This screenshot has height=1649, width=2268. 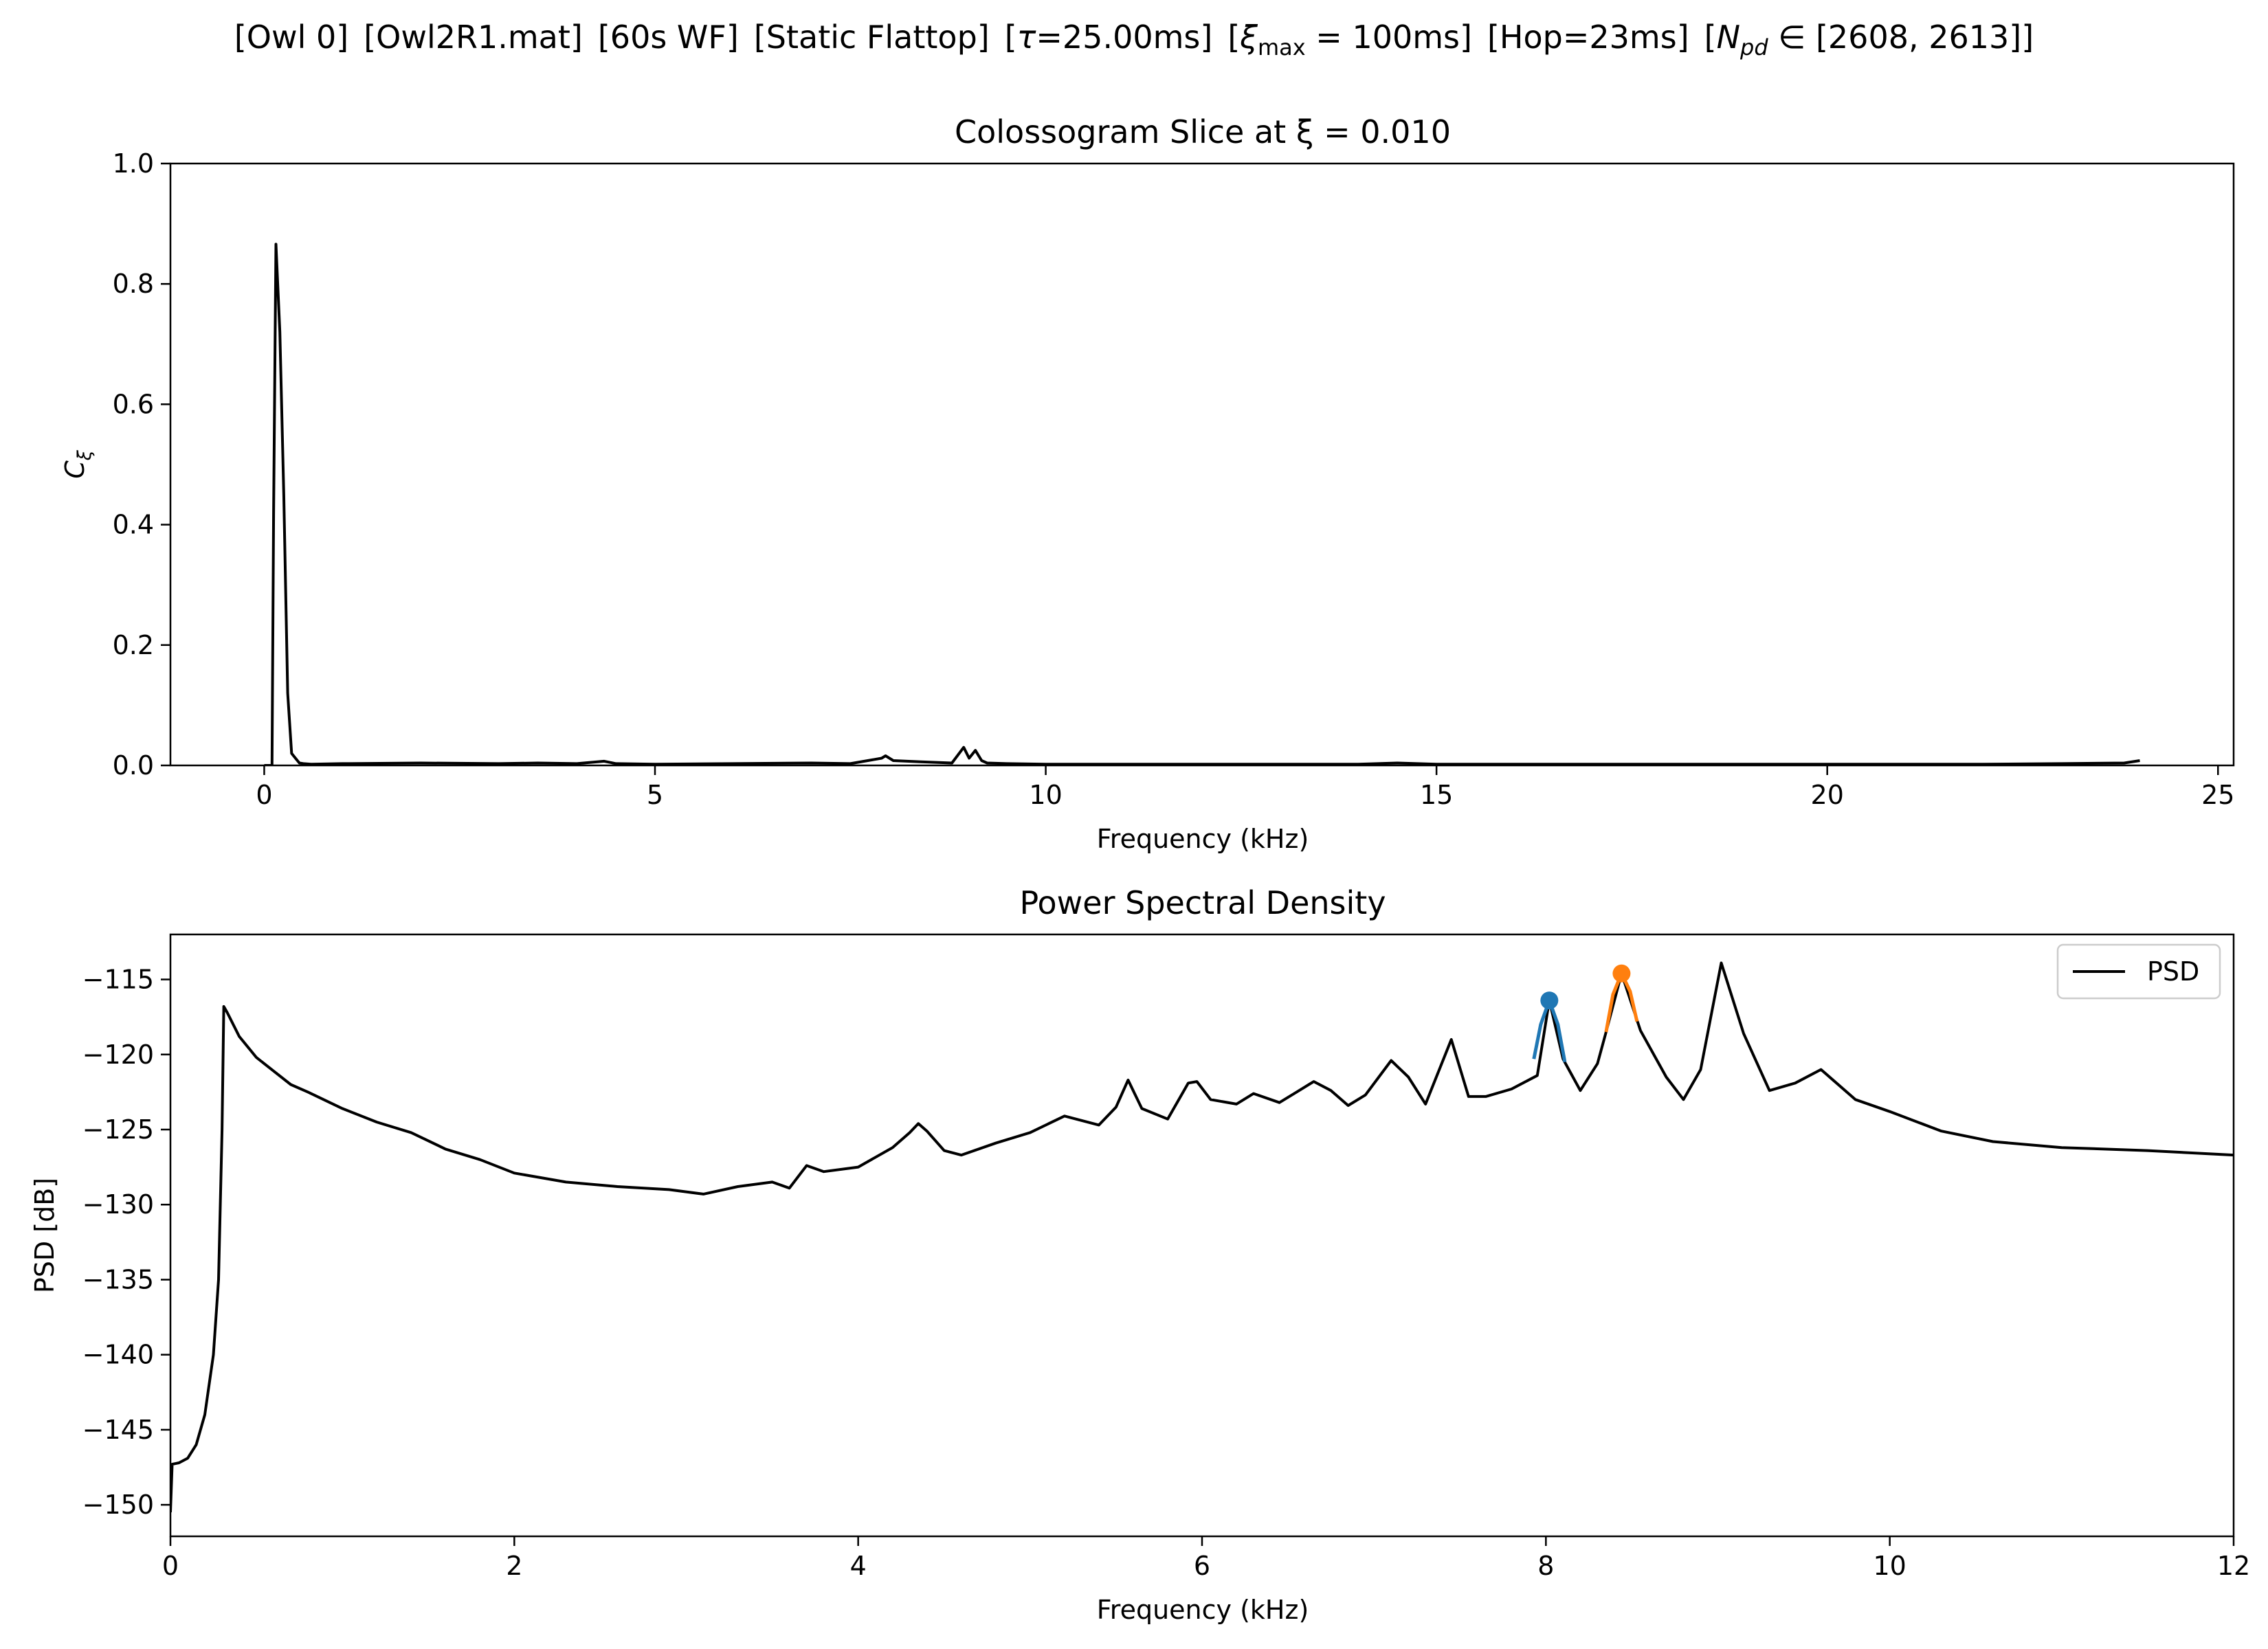 I want to click on suptitle-part: [Owl2R1.mat], so click(x=474, y=37).